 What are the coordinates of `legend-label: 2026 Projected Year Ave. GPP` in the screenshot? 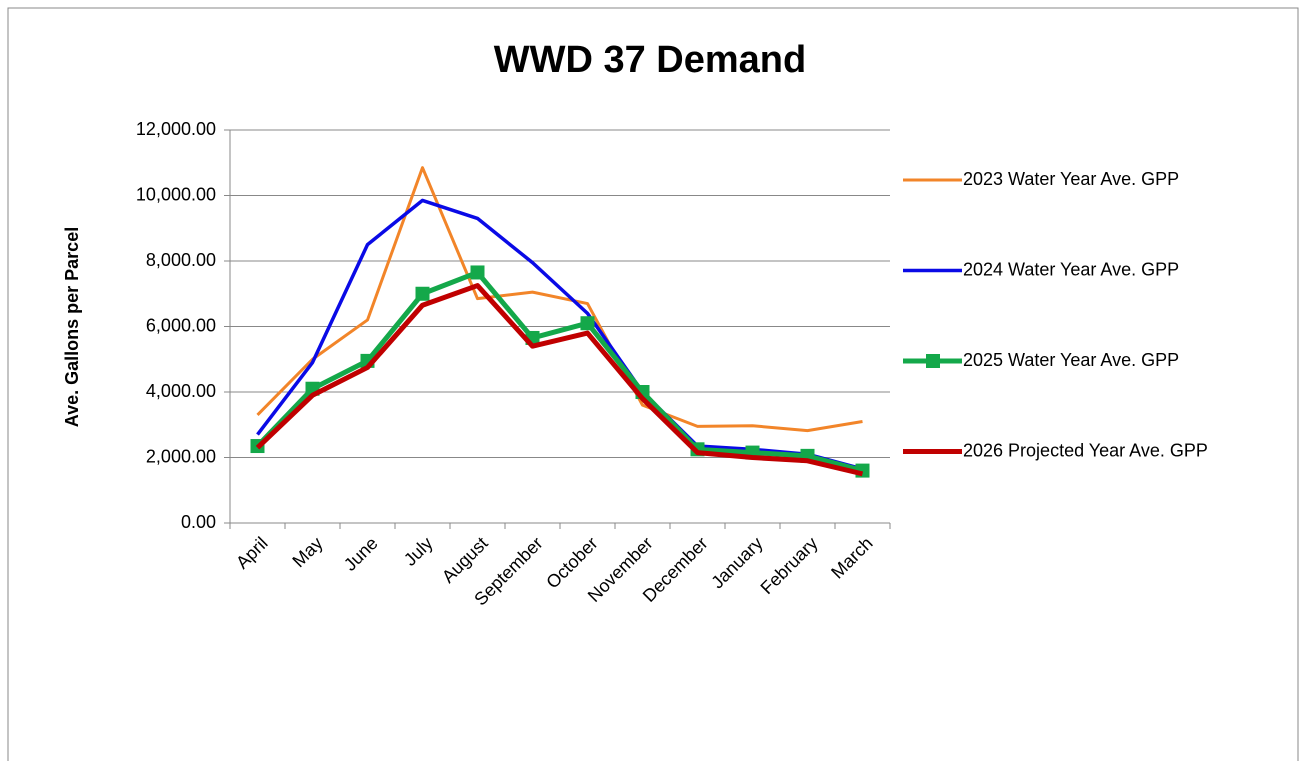 It's located at (1085, 450).